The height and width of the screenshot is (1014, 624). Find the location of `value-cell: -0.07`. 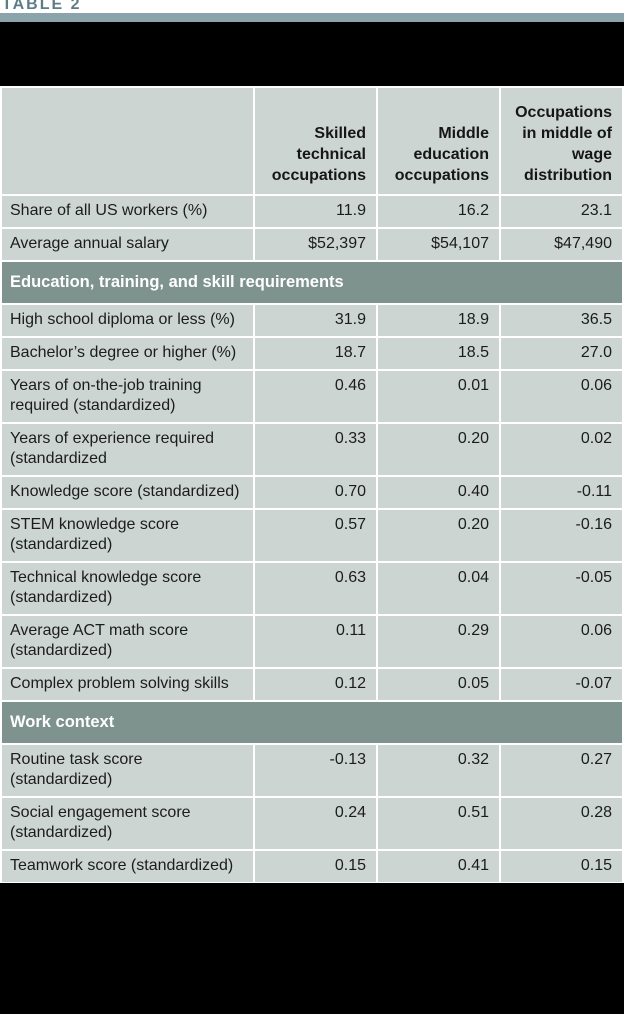

value-cell: -0.07 is located at coordinates (561, 684).